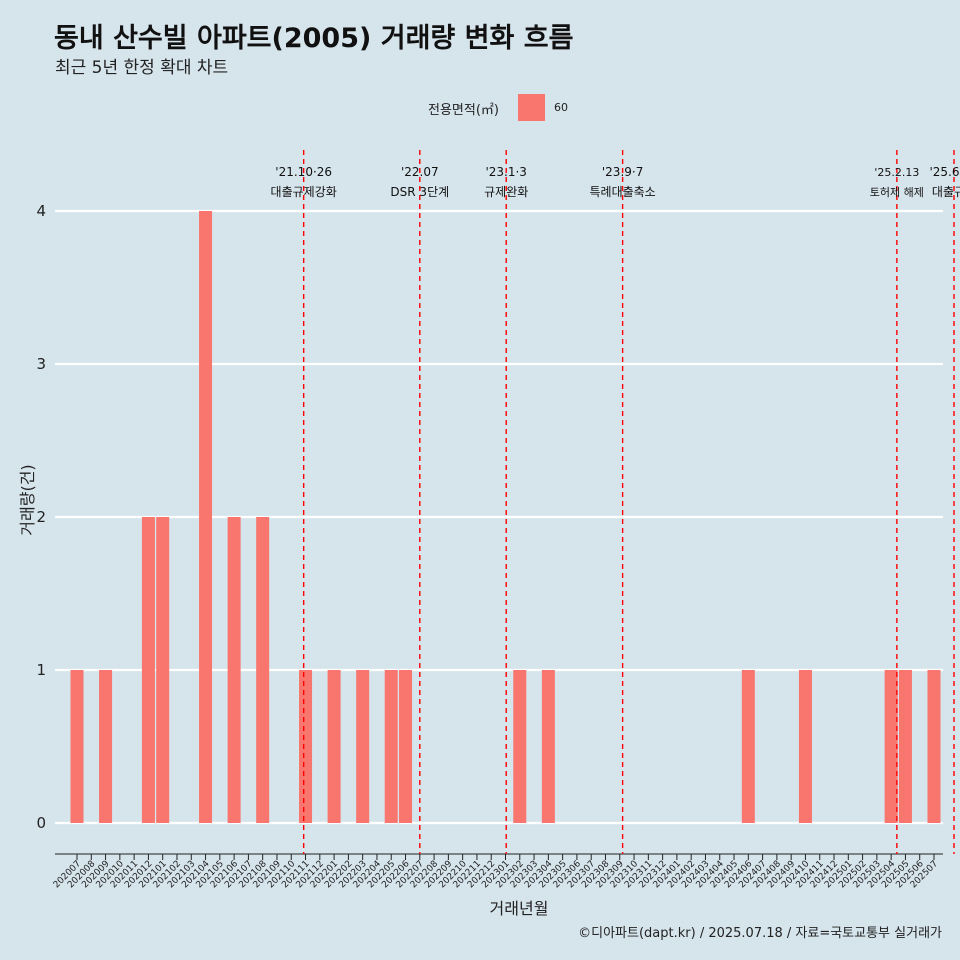 This screenshot has height=960, width=960. Describe the element at coordinates (505, 172) in the screenshot. I see `event-date-label: '23.1·3` at that location.